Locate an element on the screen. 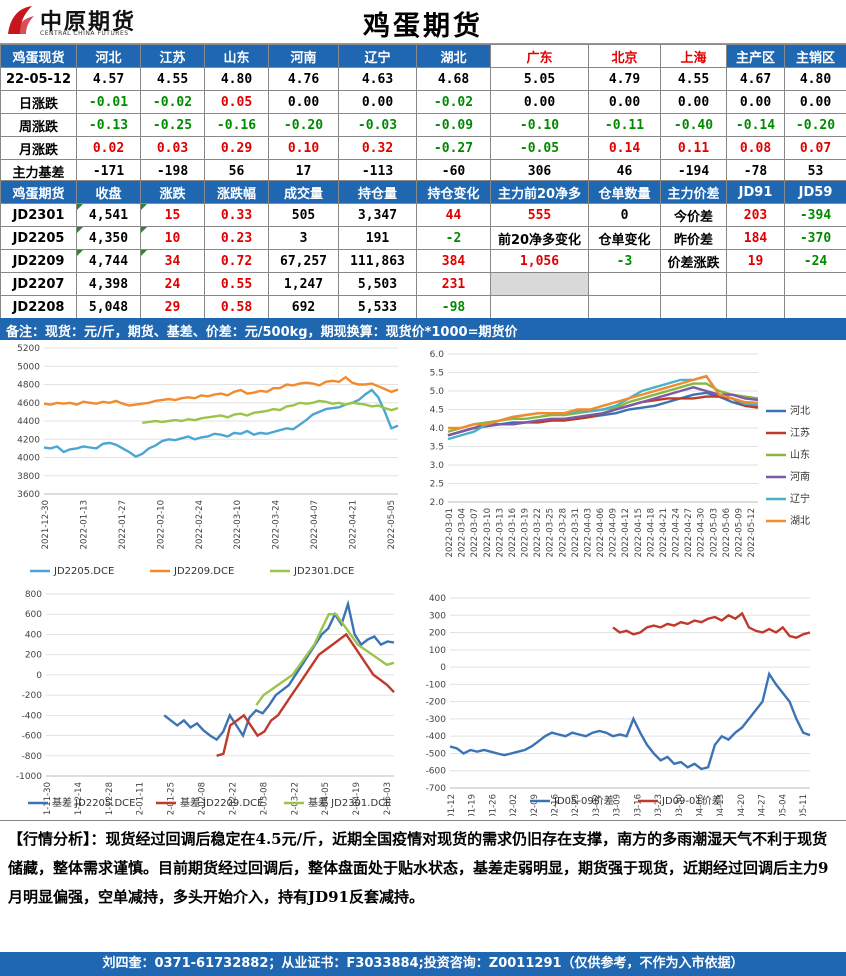  spot-header-cell: 上海 is located at coordinates (693, 56).